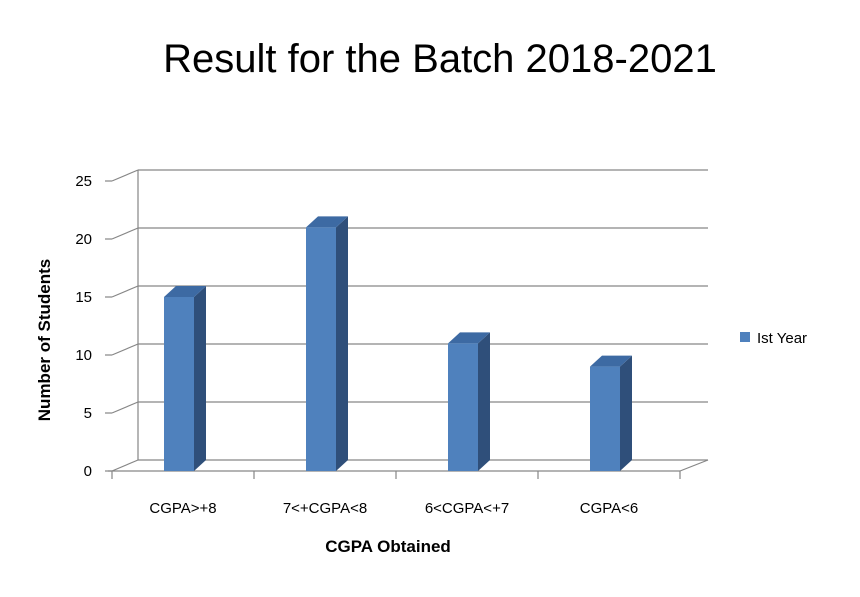 The width and height of the screenshot is (860, 597). What do you see at coordinates (782, 338) in the screenshot?
I see `legend-label: Ist Year` at bounding box center [782, 338].